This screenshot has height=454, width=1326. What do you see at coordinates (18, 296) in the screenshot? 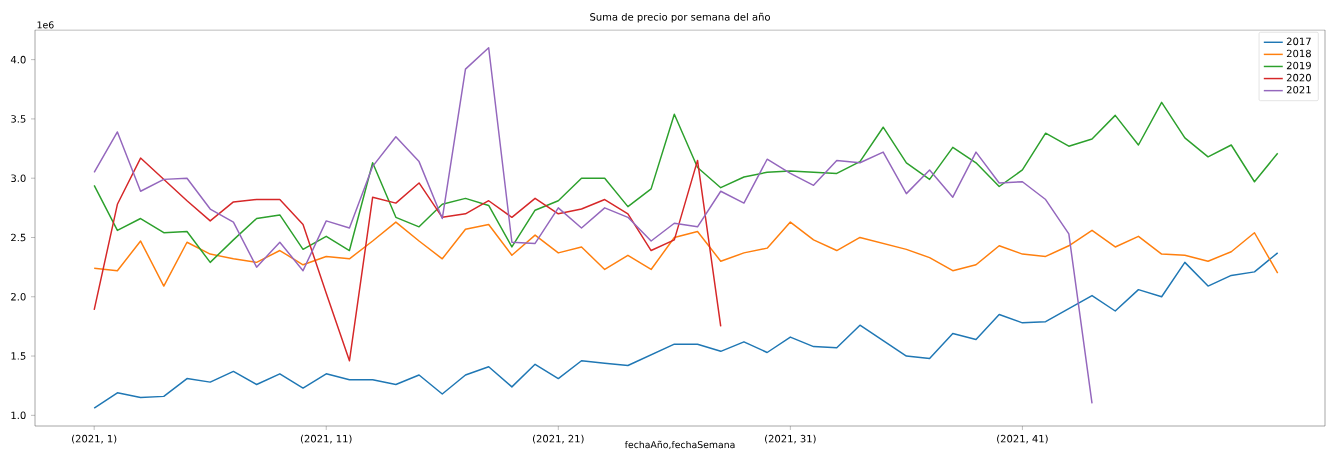
I see `y-tick-label: 2.0` at bounding box center [18, 296].